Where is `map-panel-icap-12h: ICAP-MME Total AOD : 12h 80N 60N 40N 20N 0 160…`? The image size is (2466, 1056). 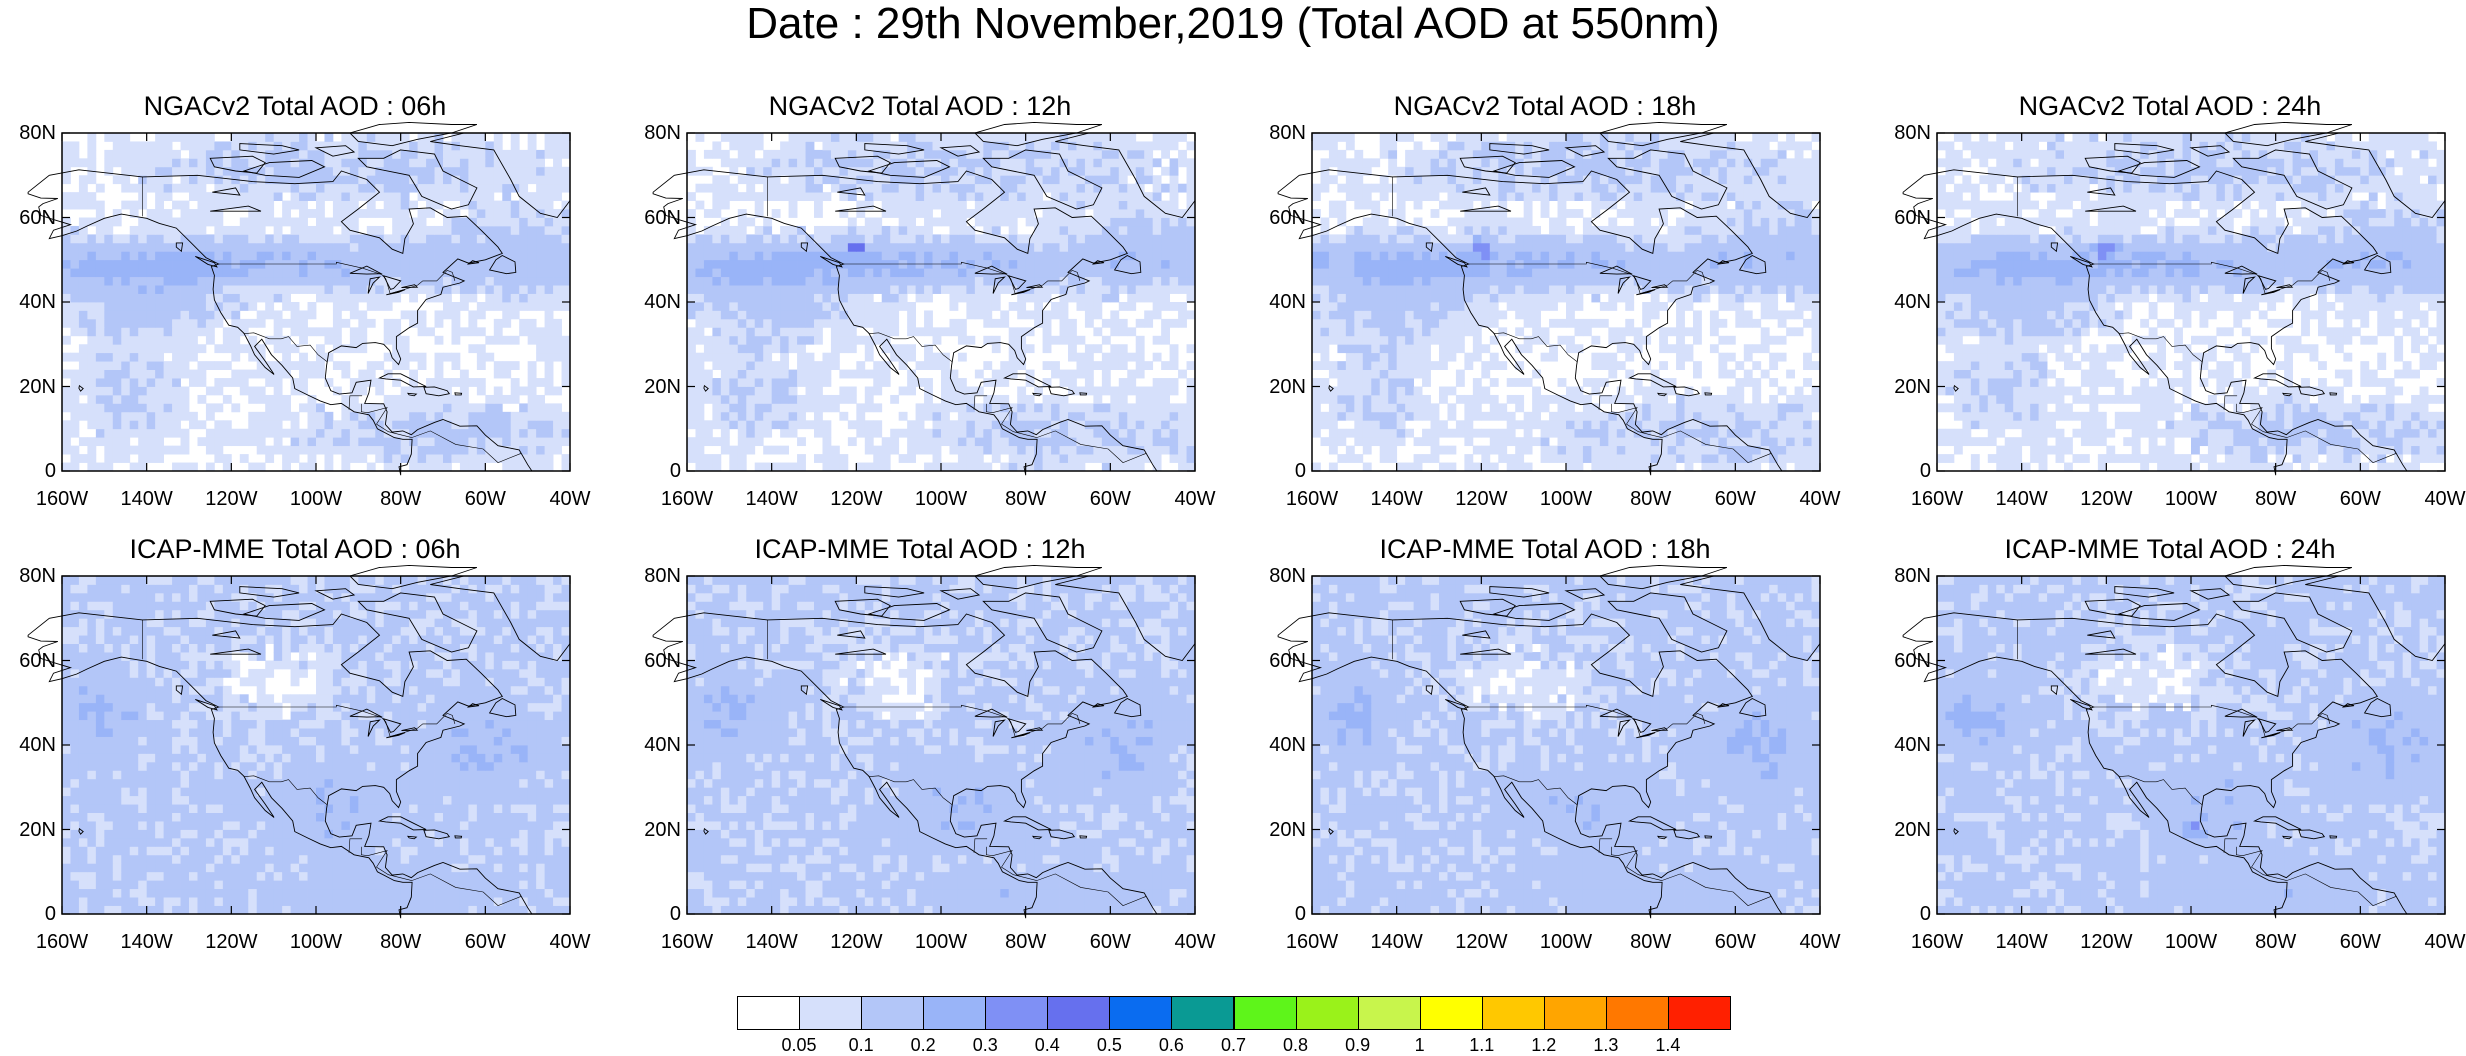 map-panel-icap-12h: ICAP-MME Total AOD : 12h 80N 60N 40N 20N 0 160… is located at coordinates (920, 753).